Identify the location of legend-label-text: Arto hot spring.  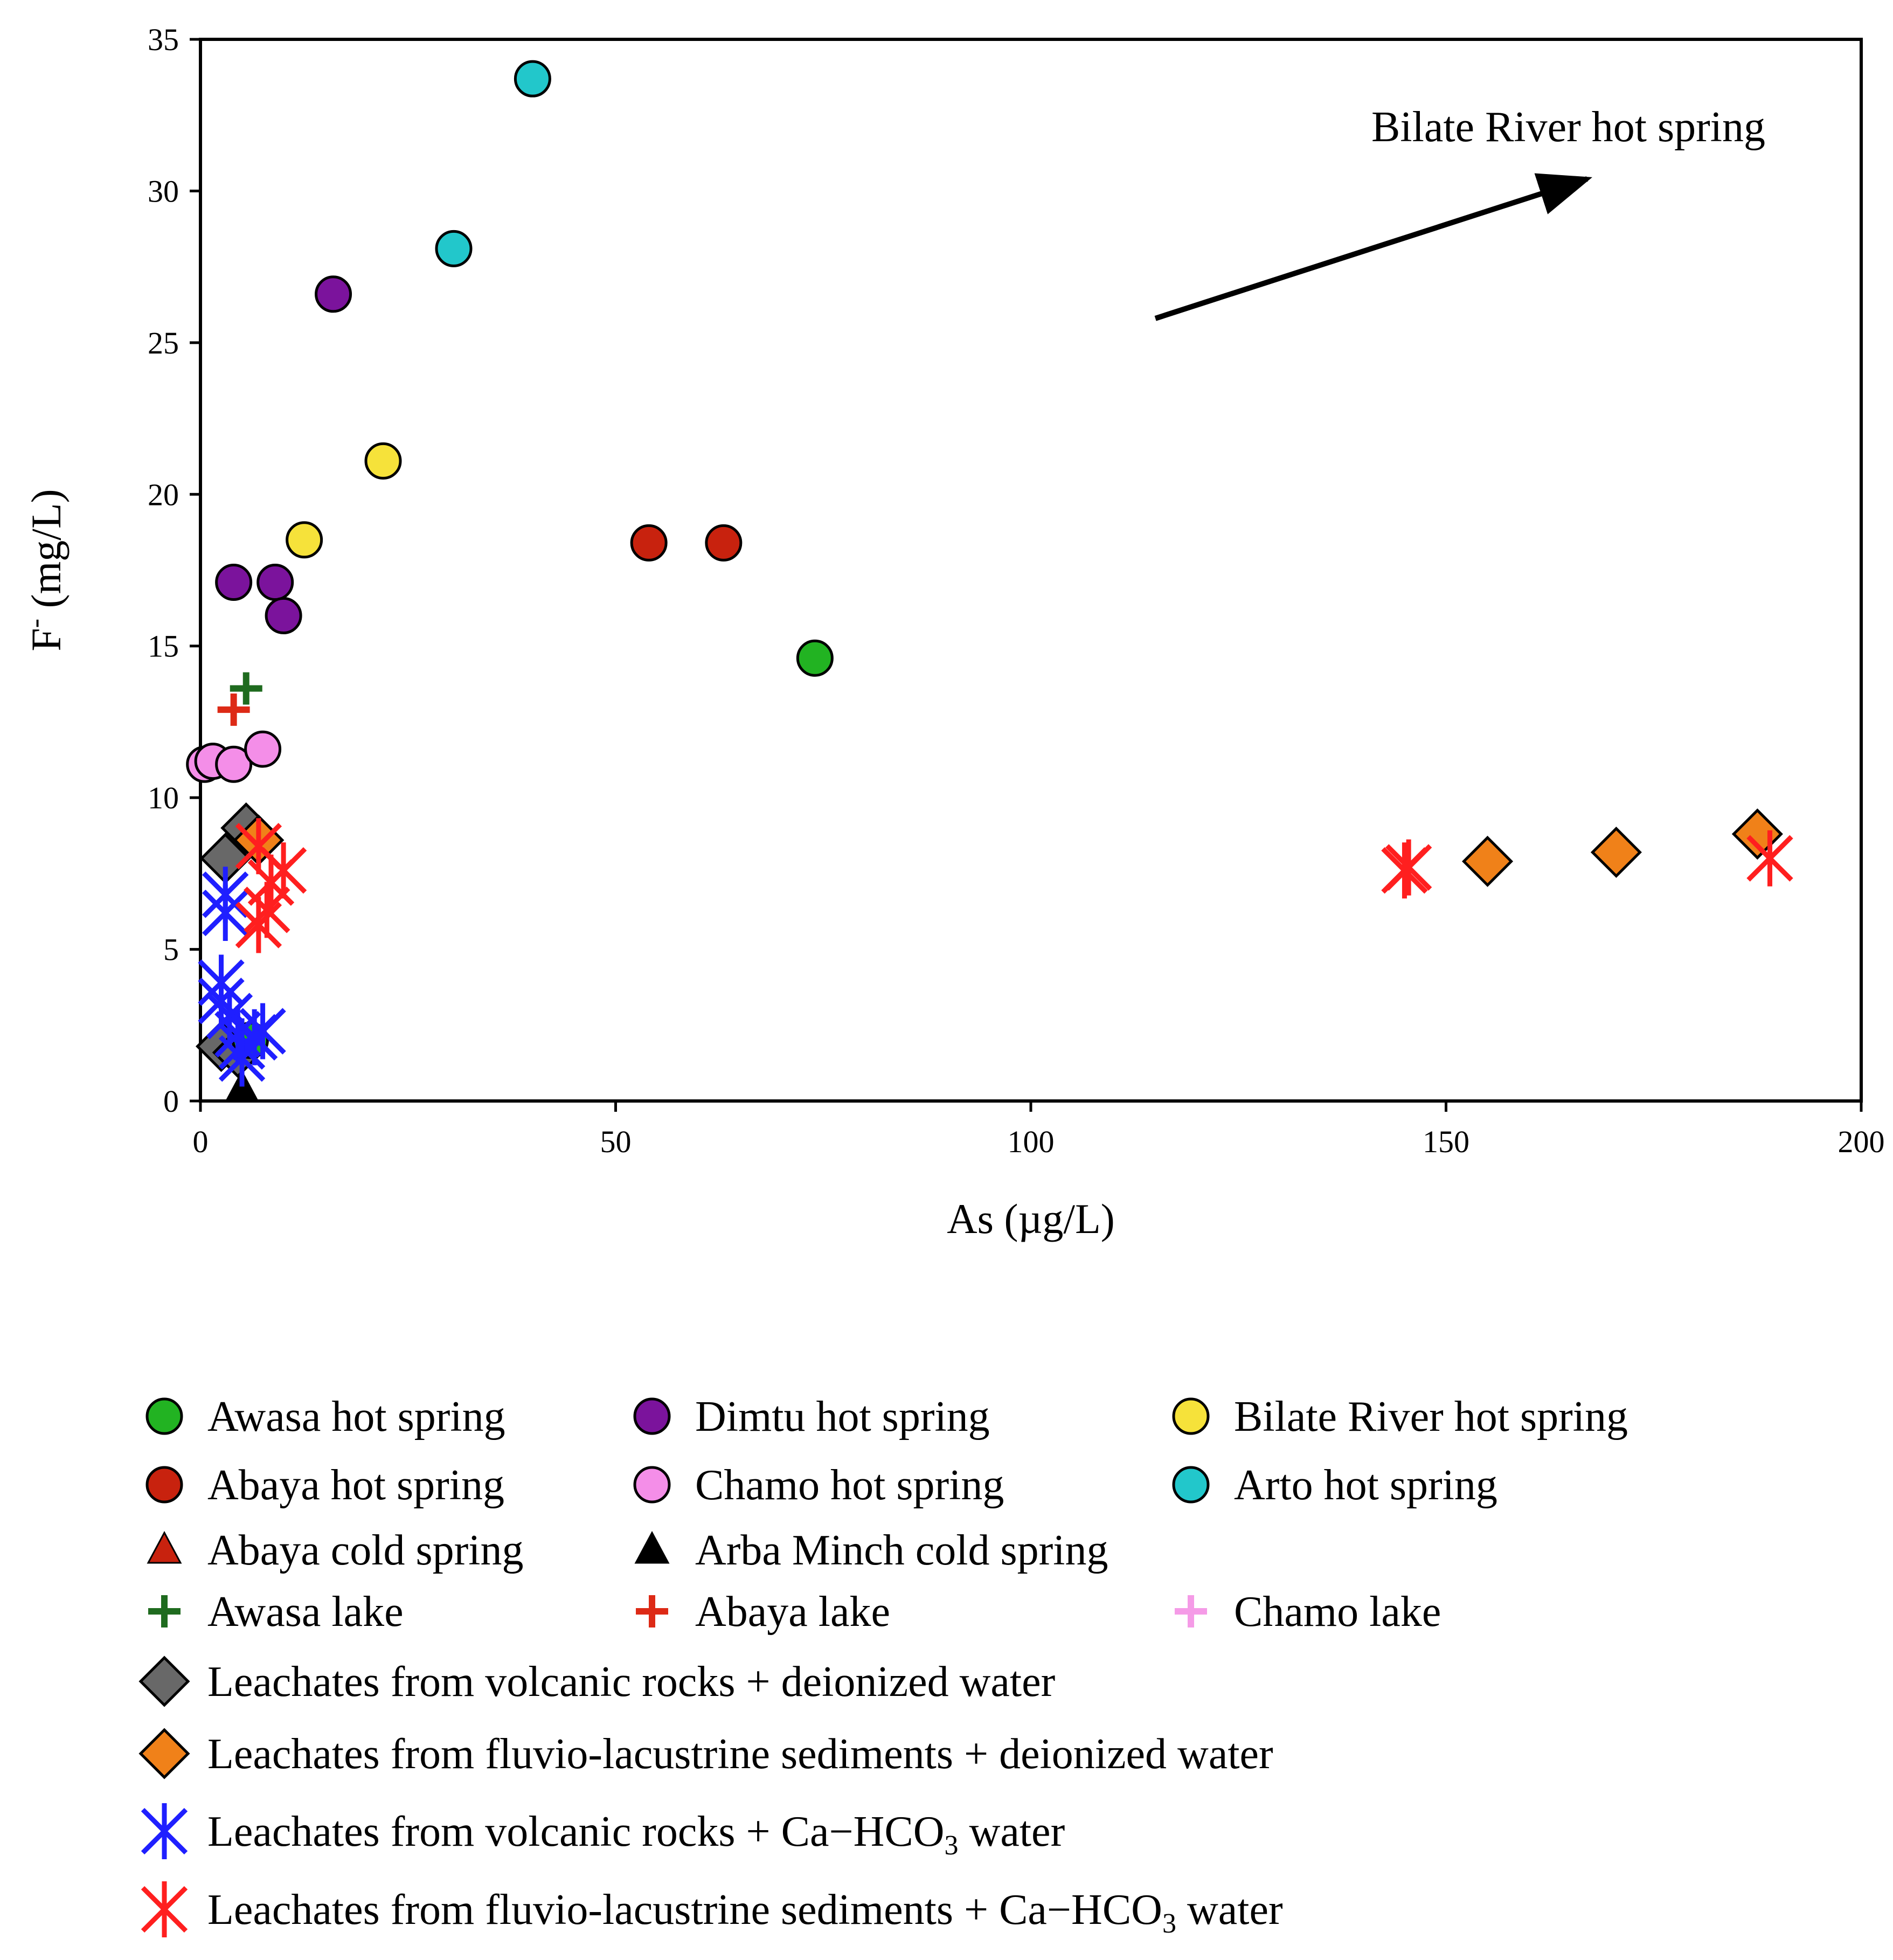
(1366, 1485).